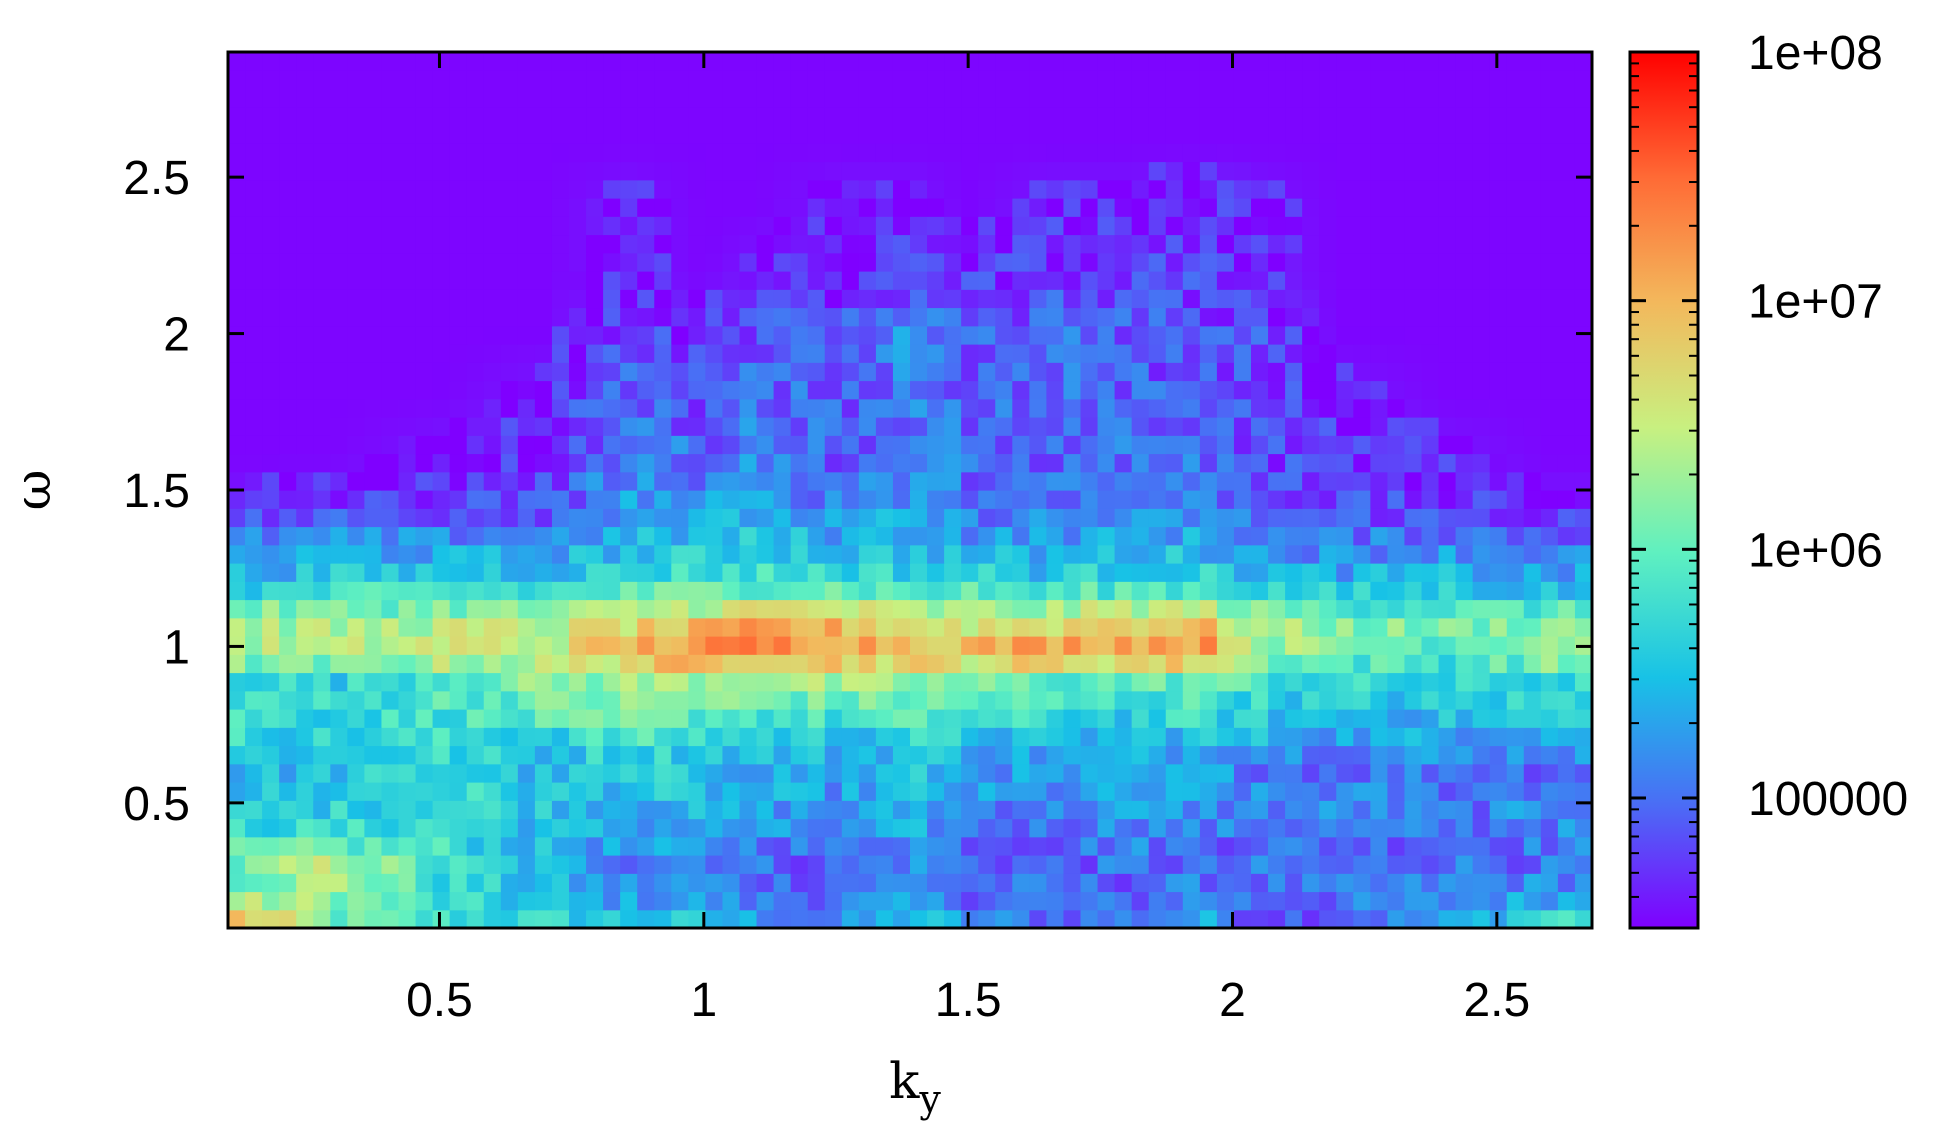 The image size is (1955, 1148). I want to click on colorbar-frame, so click(1664, 490).